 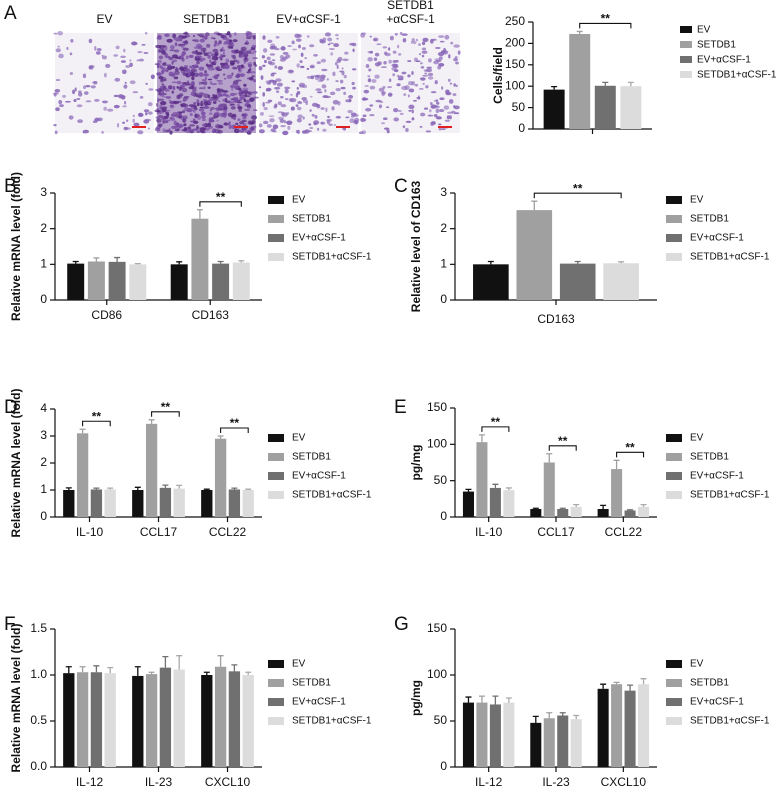 What do you see at coordinates (441, 480) in the screenshot?
I see `y-tick-label: 50` at bounding box center [441, 480].